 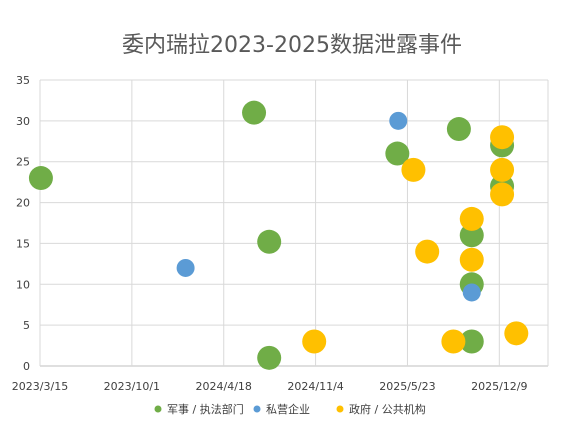 I want to click on y-tick-label: 35, so click(x=23, y=80).